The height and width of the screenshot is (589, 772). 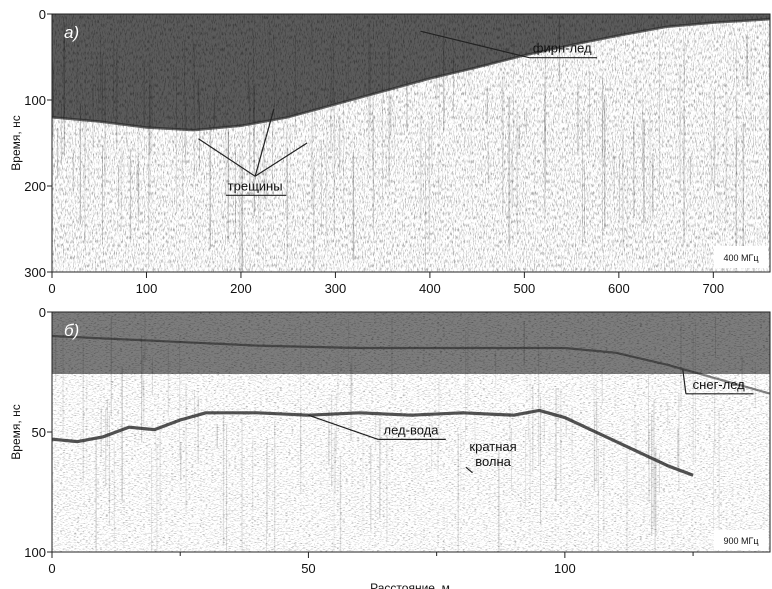 What do you see at coordinates (562, 48) in the screenshot?
I see `annotation-label: фирн-лед` at bounding box center [562, 48].